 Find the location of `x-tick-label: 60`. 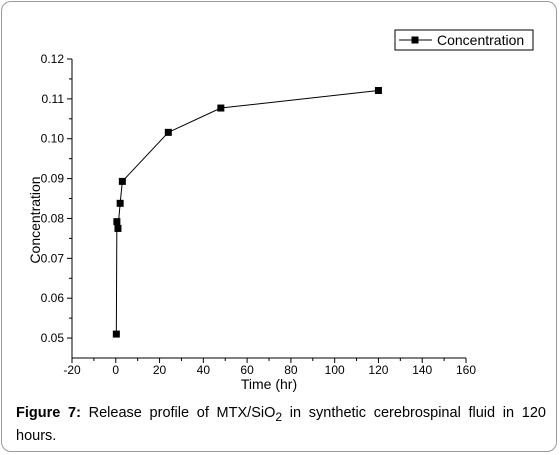

x-tick-label: 60 is located at coordinates (247, 370).